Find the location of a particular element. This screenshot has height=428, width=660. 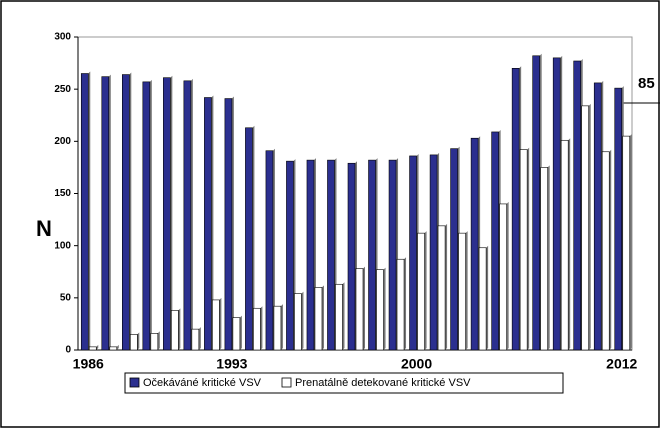

y-tick-label: 300 is located at coordinates (62, 37).